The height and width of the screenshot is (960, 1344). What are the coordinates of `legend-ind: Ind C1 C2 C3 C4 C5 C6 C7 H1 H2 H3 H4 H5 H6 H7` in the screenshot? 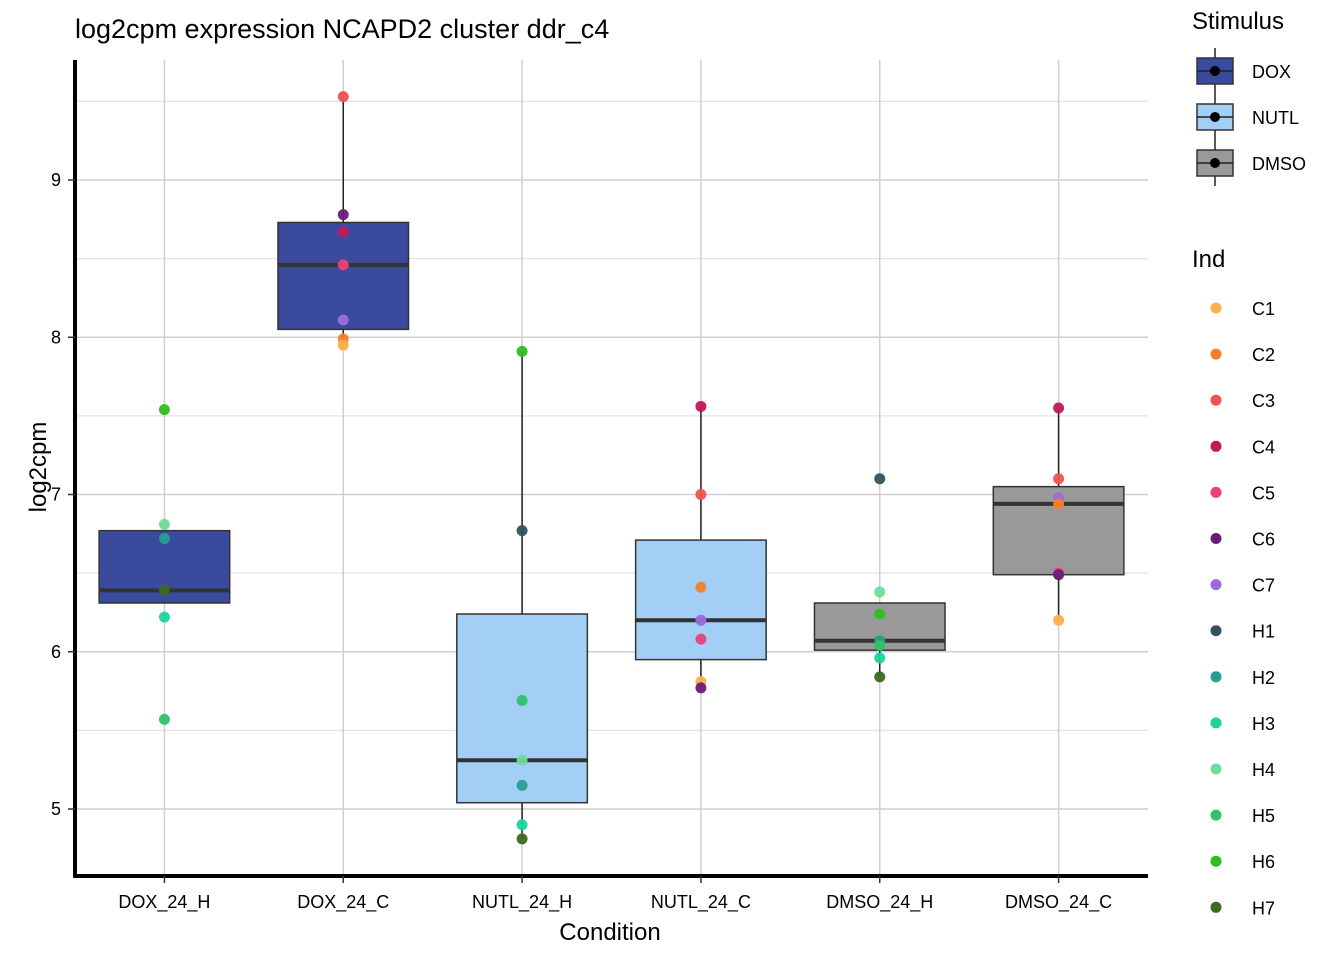 It's located at (1233, 582).